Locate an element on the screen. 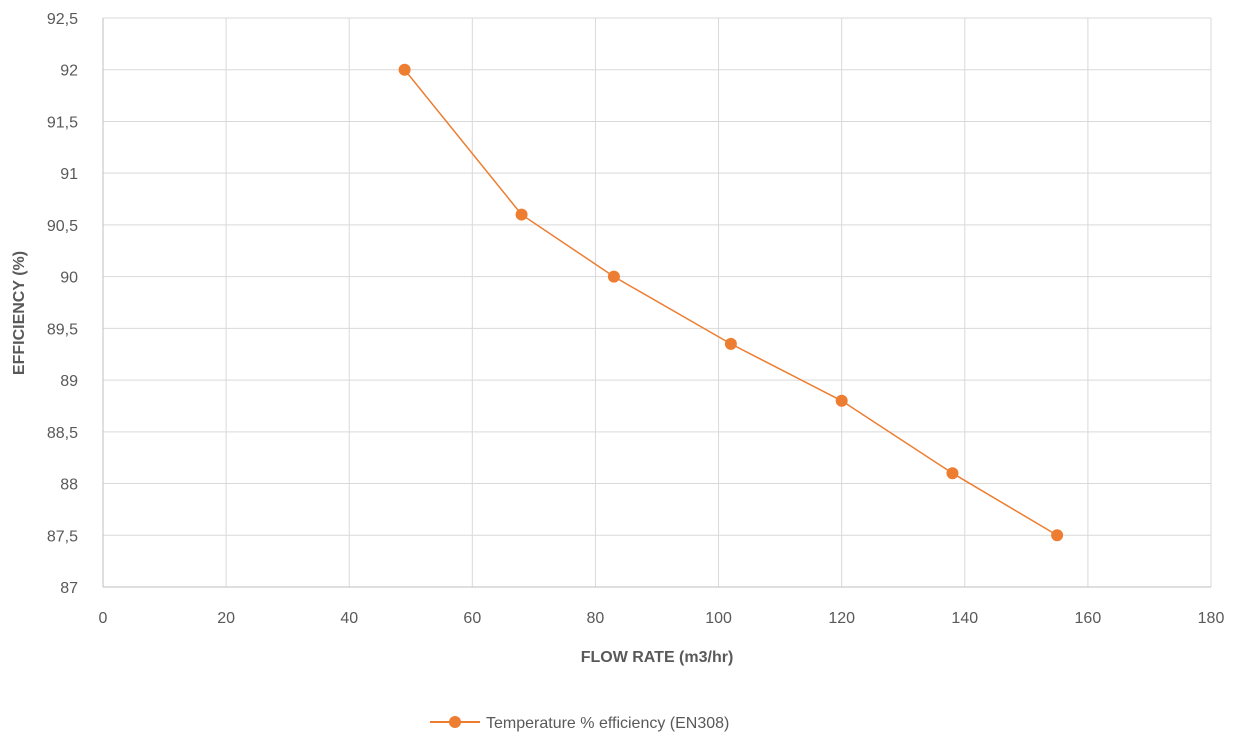 This screenshot has height=738, width=1240. y-tick-label: 89,5 is located at coordinates (62, 329).